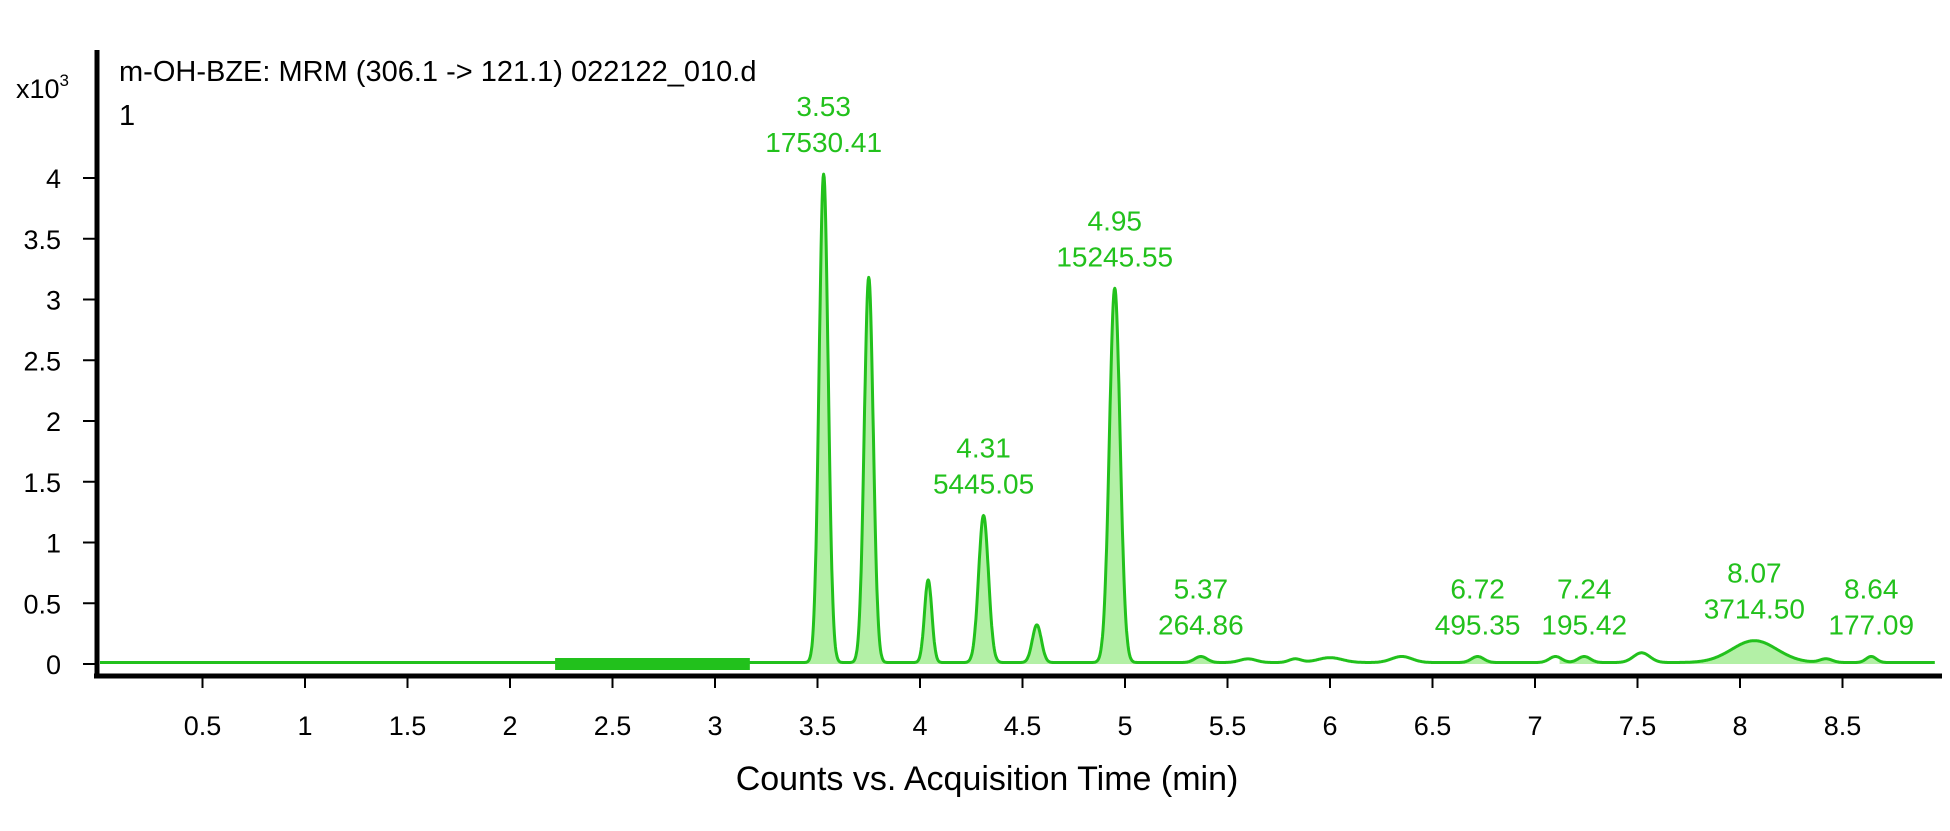 Image resolution: width=1950 pixels, height=831 pixels. What do you see at coordinates (304, 726) in the screenshot?
I see `x-tick-label: 1` at bounding box center [304, 726].